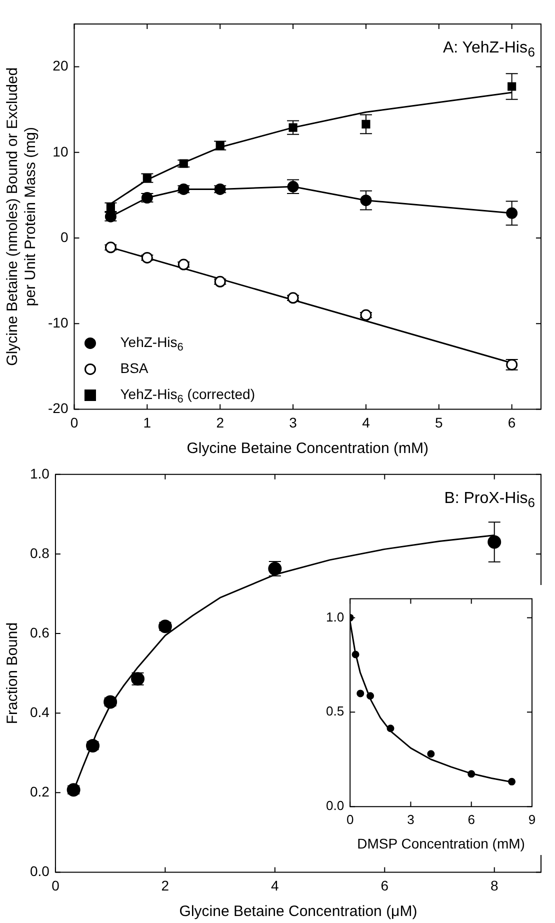 The width and height of the screenshot is (555, 923). What do you see at coordinates (22, 216) in the screenshot?
I see `y-axis-title: Glycine Betaine (nmoles) Bound or Excluded per Unit Protein Mass (mg)` at bounding box center [22, 216].